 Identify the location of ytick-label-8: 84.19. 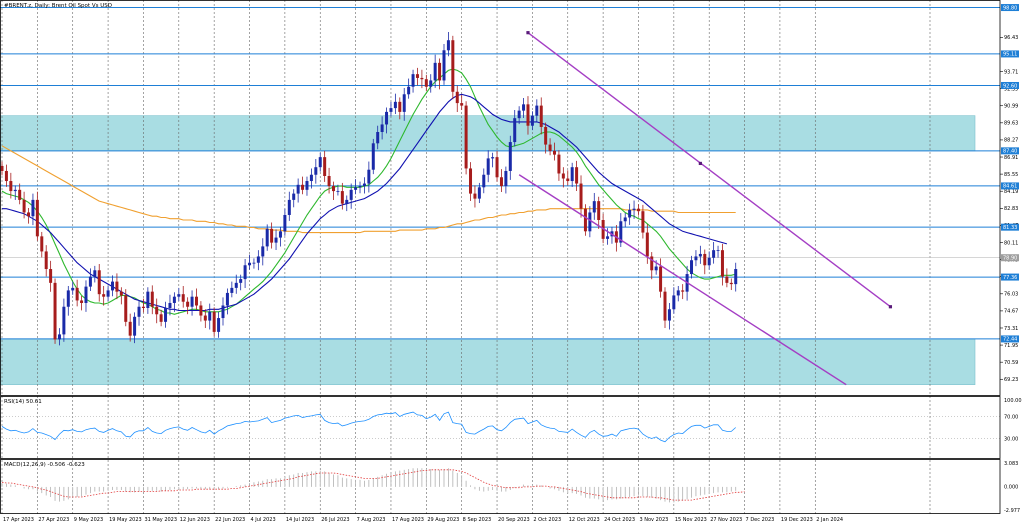
(1011, 192).